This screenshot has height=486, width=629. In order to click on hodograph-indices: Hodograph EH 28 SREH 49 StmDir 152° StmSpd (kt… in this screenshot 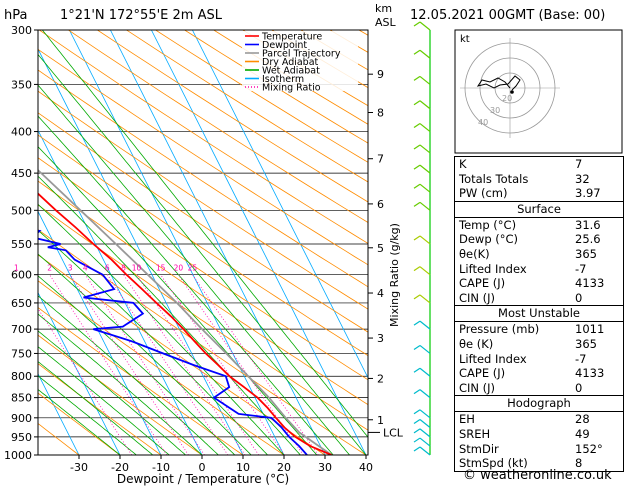, I will do `click(539, 433)`.